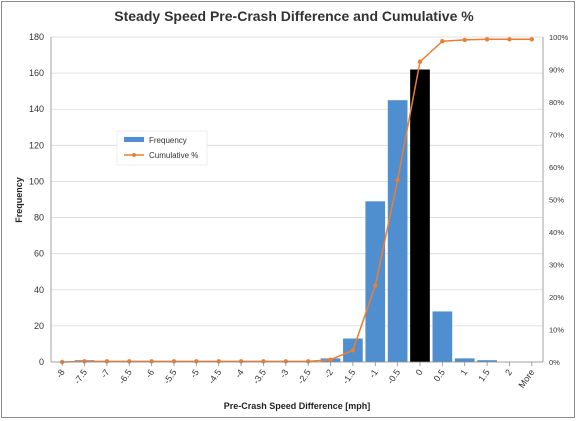  I want to click on y2-tick-label-4: 40%, so click(556, 232).